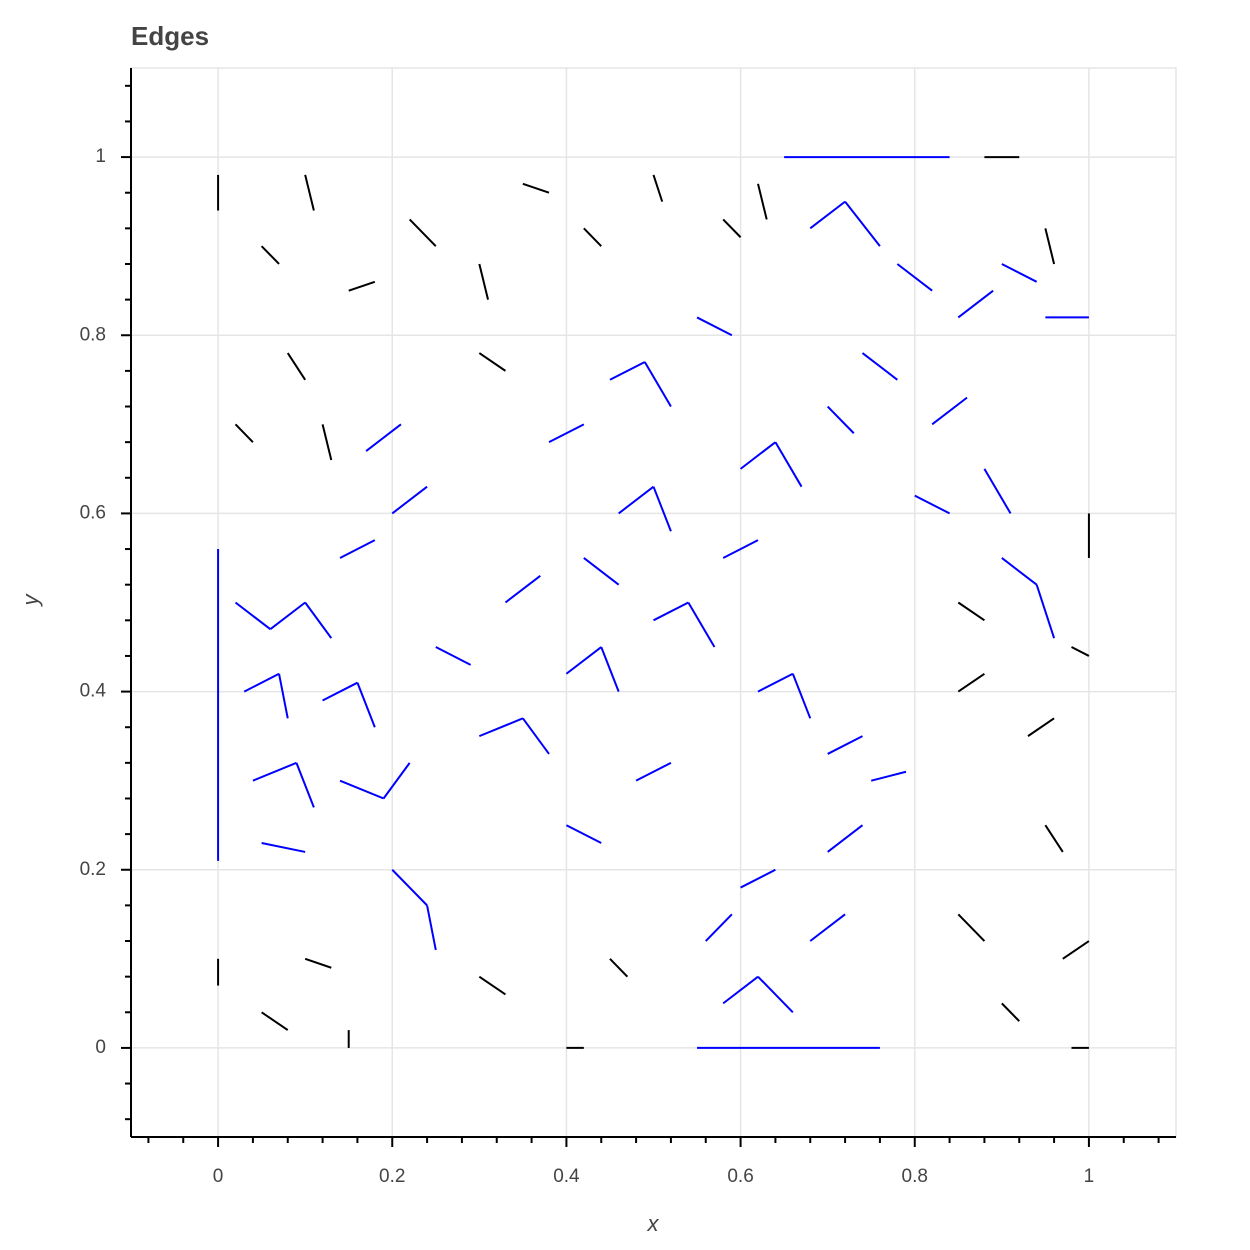  What do you see at coordinates (100, 1047) in the screenshot?
I see `y-tick-label: 0` at bounding box center [100, 1047].